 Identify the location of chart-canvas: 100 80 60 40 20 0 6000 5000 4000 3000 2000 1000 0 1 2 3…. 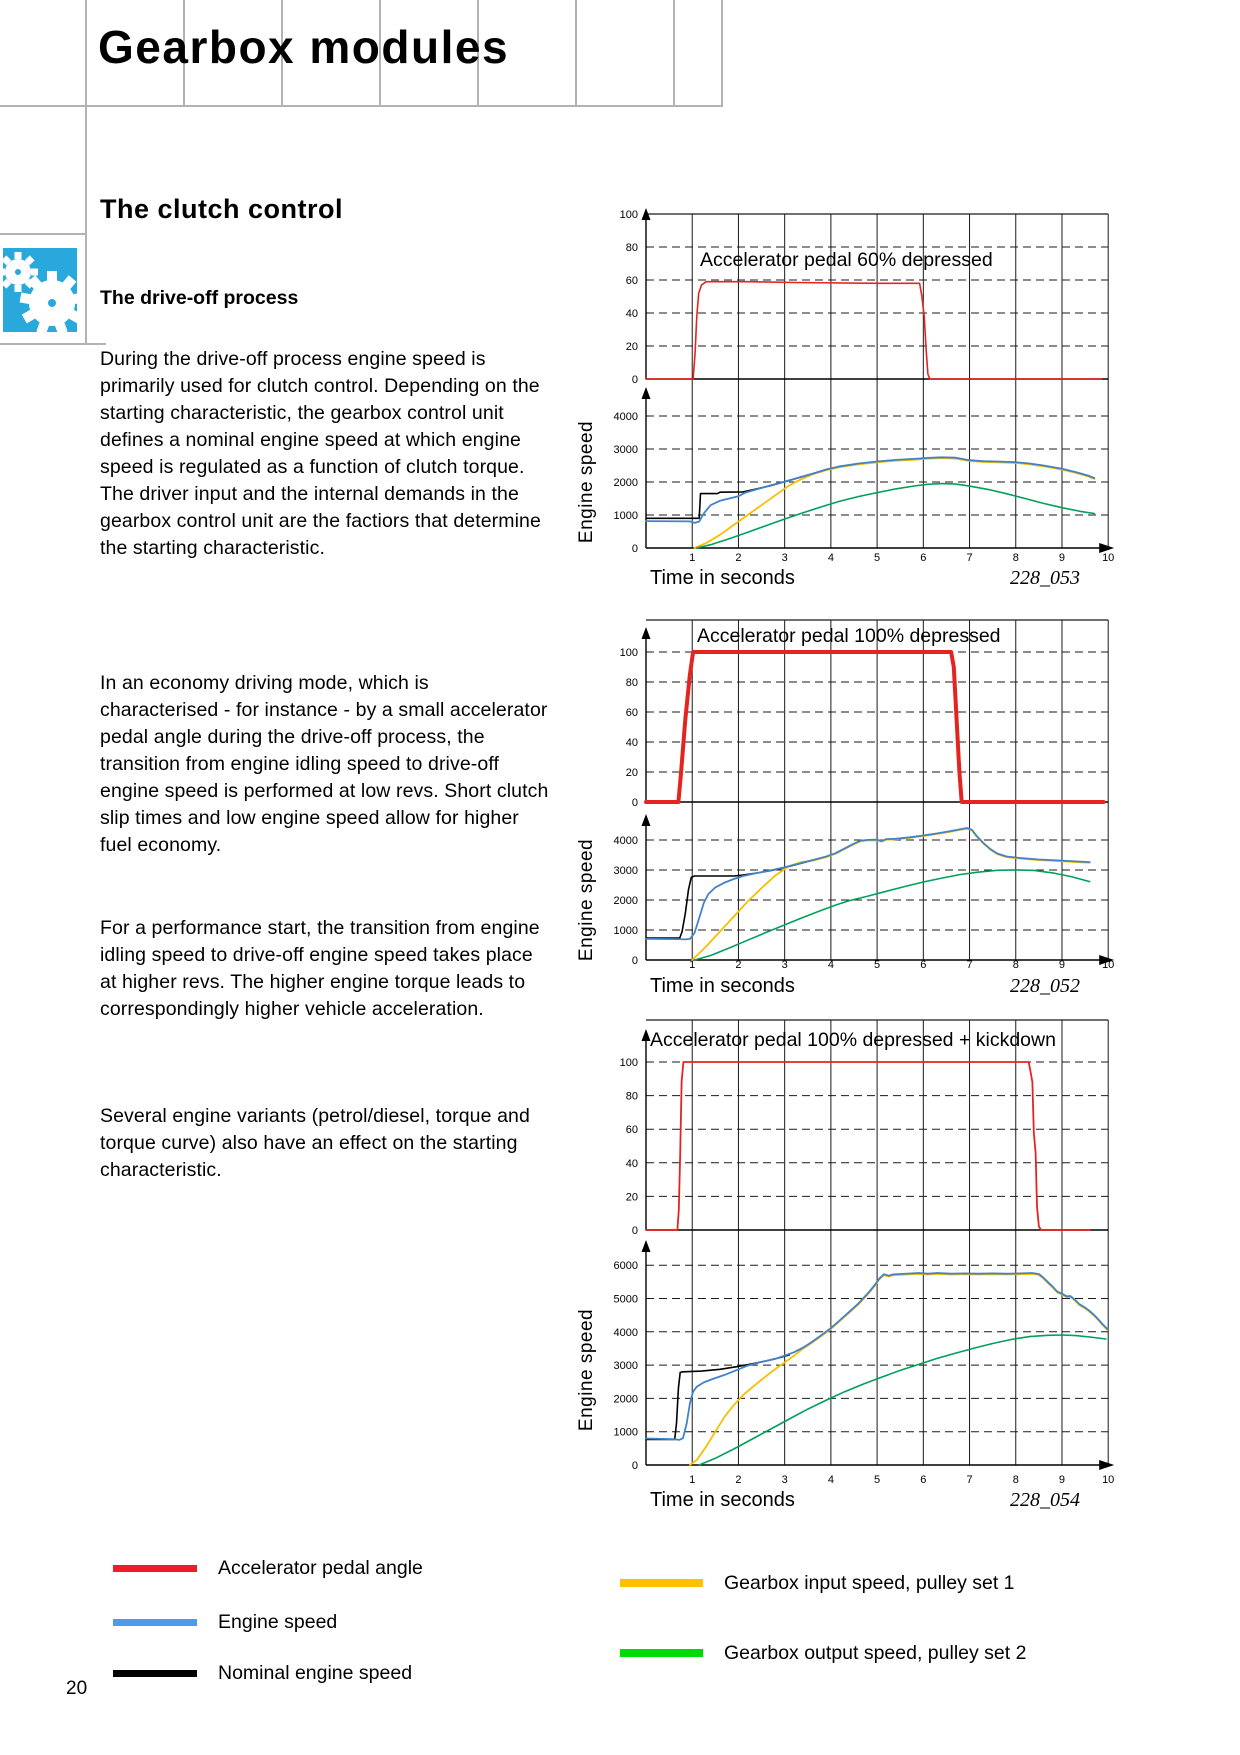
(845, 1265).